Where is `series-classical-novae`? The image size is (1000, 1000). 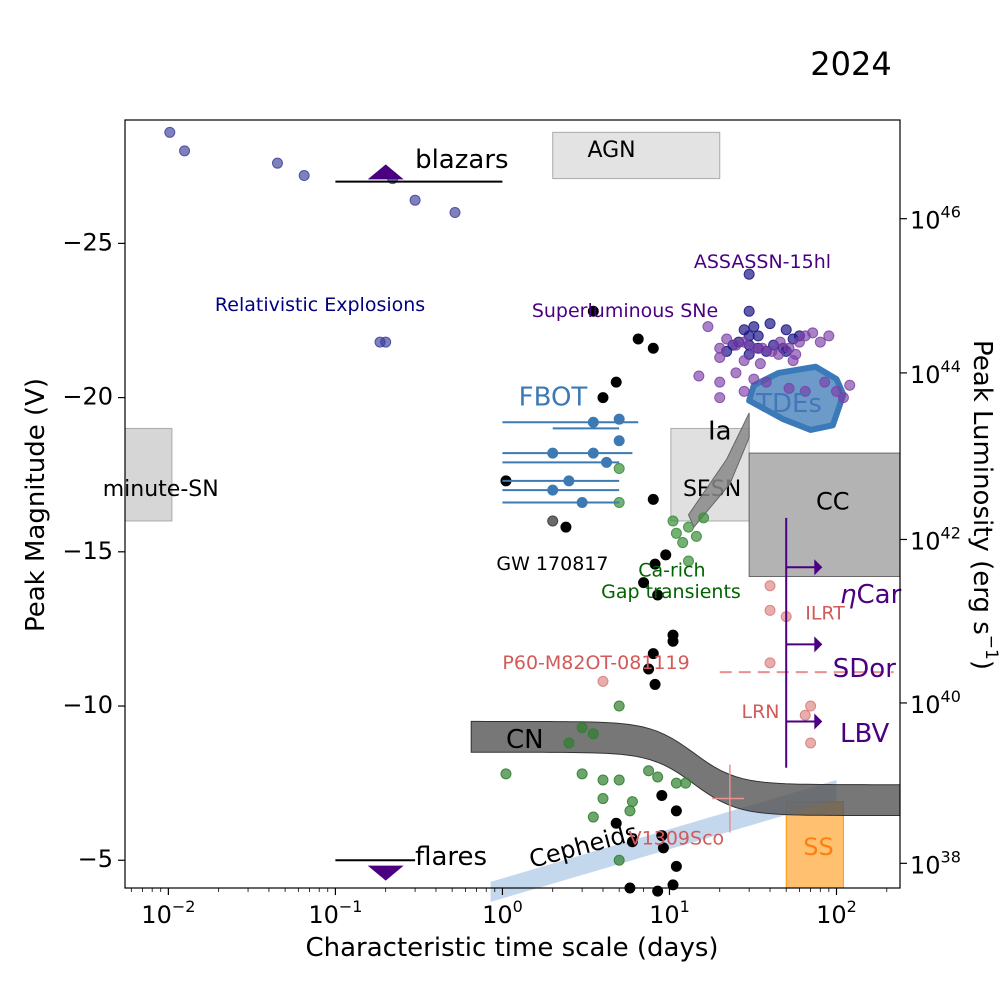 series-classical-novae is located at coordinates (596, 783).